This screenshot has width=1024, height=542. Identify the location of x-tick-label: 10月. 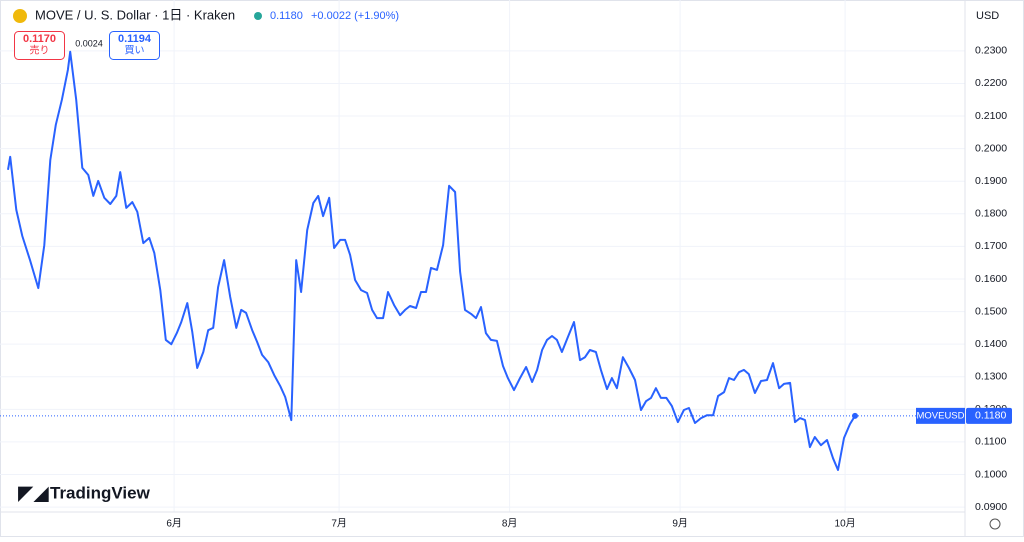
(845, 524).